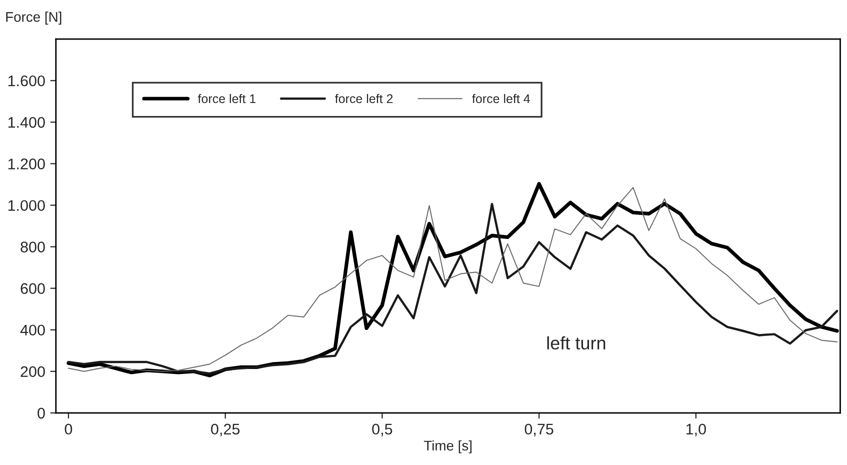 Image resolution: width=847 pixels, height=465 pixels. Describe the element at coordinates (32, 330) in the screenshot. I see `y-tick-label: 400` at that location.